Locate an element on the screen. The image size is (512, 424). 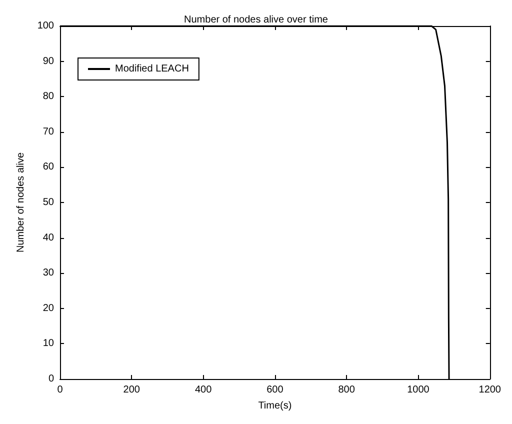
x-tick-label: 600 is located at coordinates (275, 390).